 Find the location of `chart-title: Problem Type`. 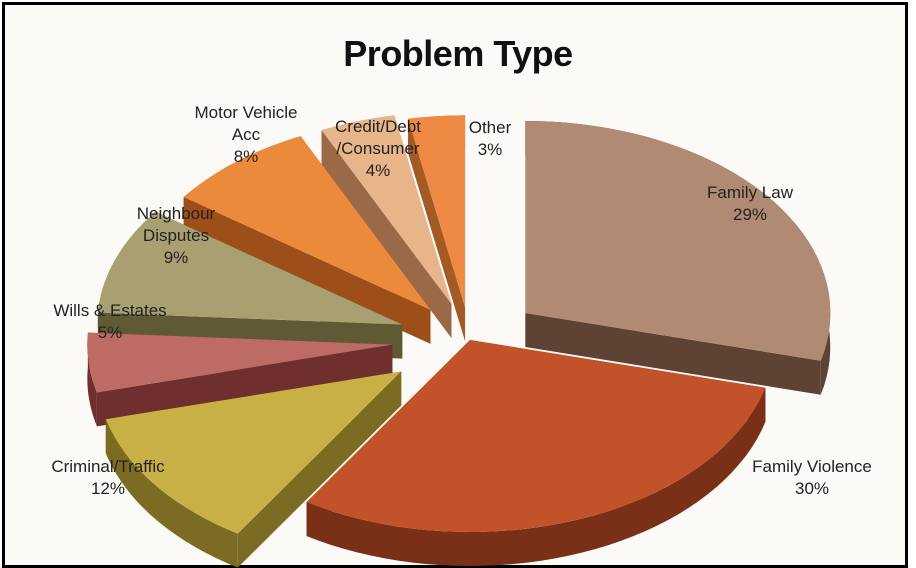

chart-title: Problem Type is located at coordinates (458, 53).